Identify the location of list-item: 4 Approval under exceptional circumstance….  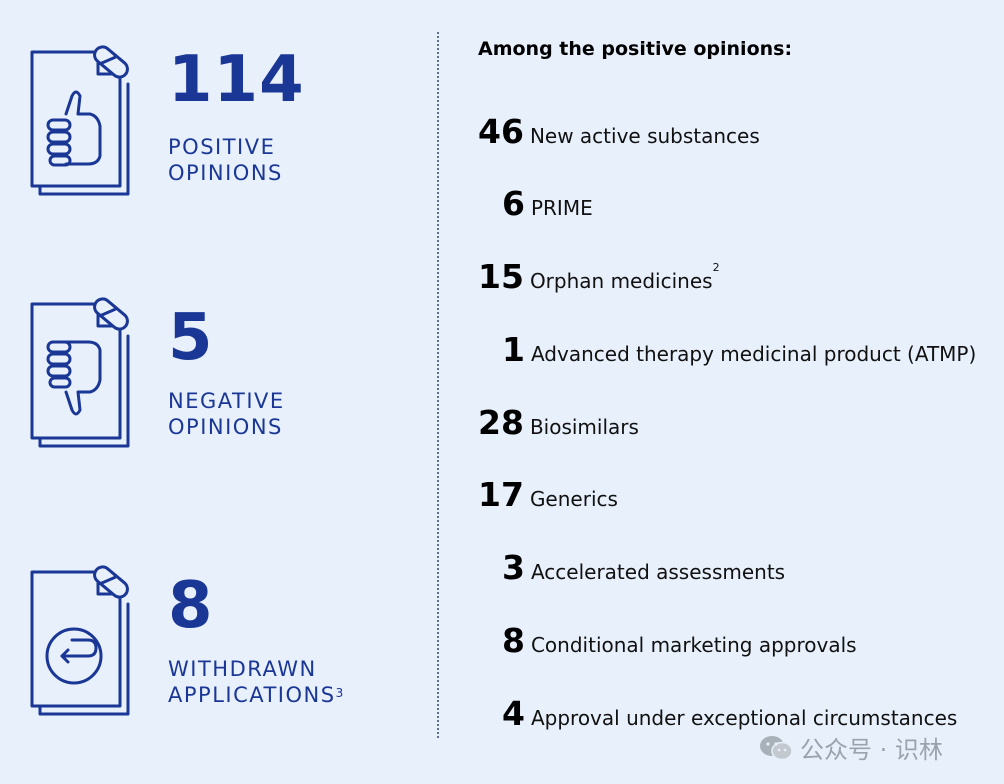
(729, 713).